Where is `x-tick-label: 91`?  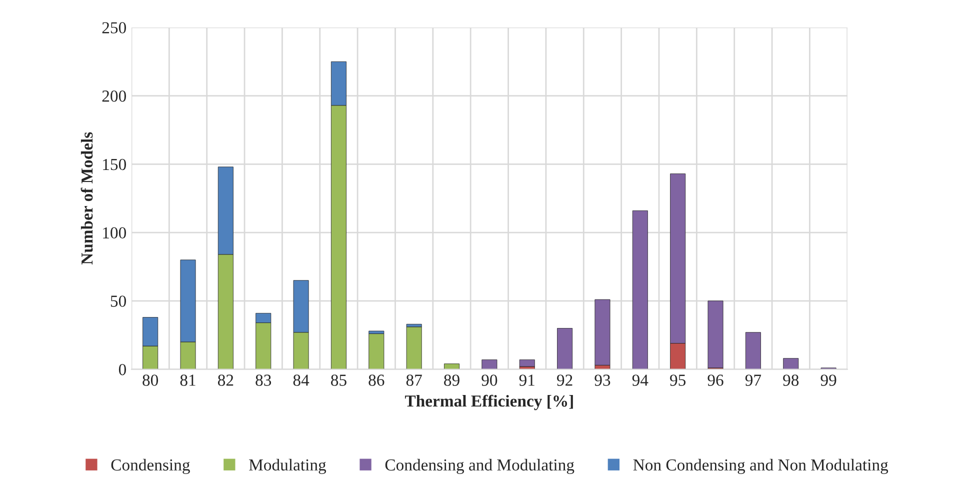 x-tick-label: 91 is located at coordinates (526, 380).